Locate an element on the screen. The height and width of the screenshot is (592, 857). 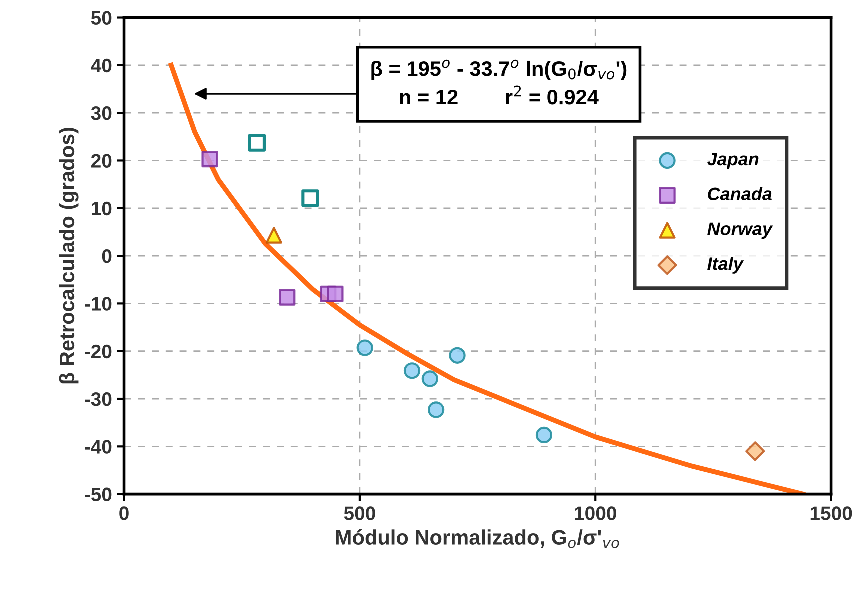
legend-label: Japan is located at coordinates (733, 161).